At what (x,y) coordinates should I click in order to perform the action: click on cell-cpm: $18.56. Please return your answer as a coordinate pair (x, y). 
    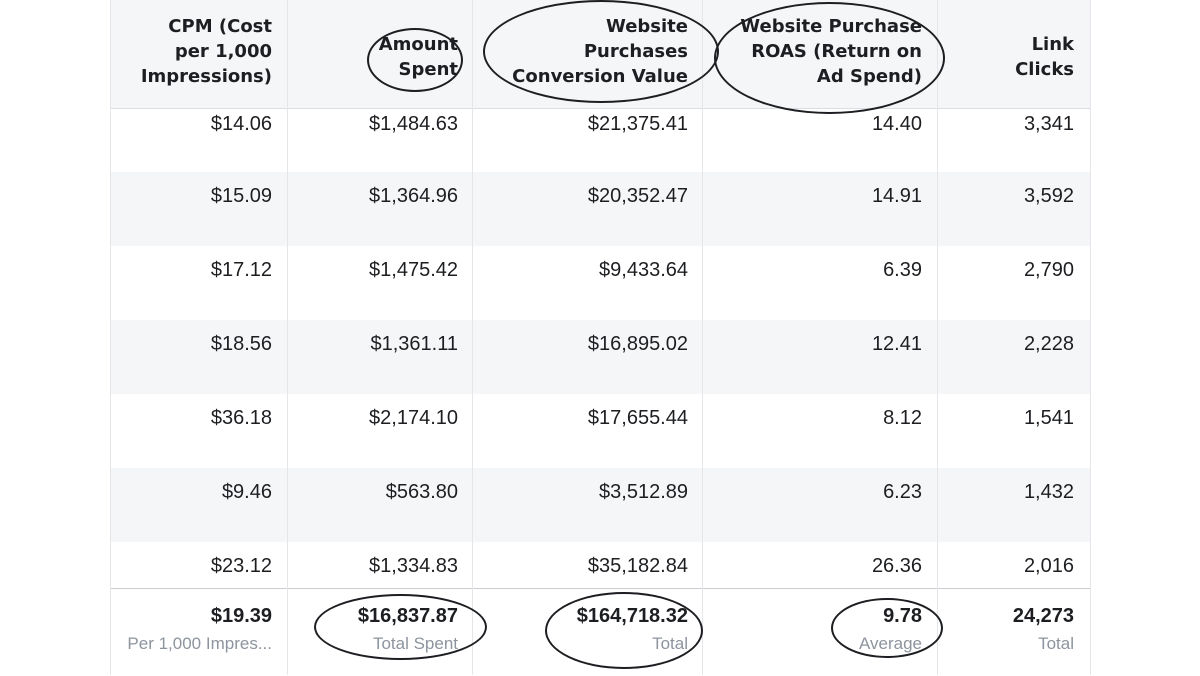
    Looking at the image, I should click on (241, 344).